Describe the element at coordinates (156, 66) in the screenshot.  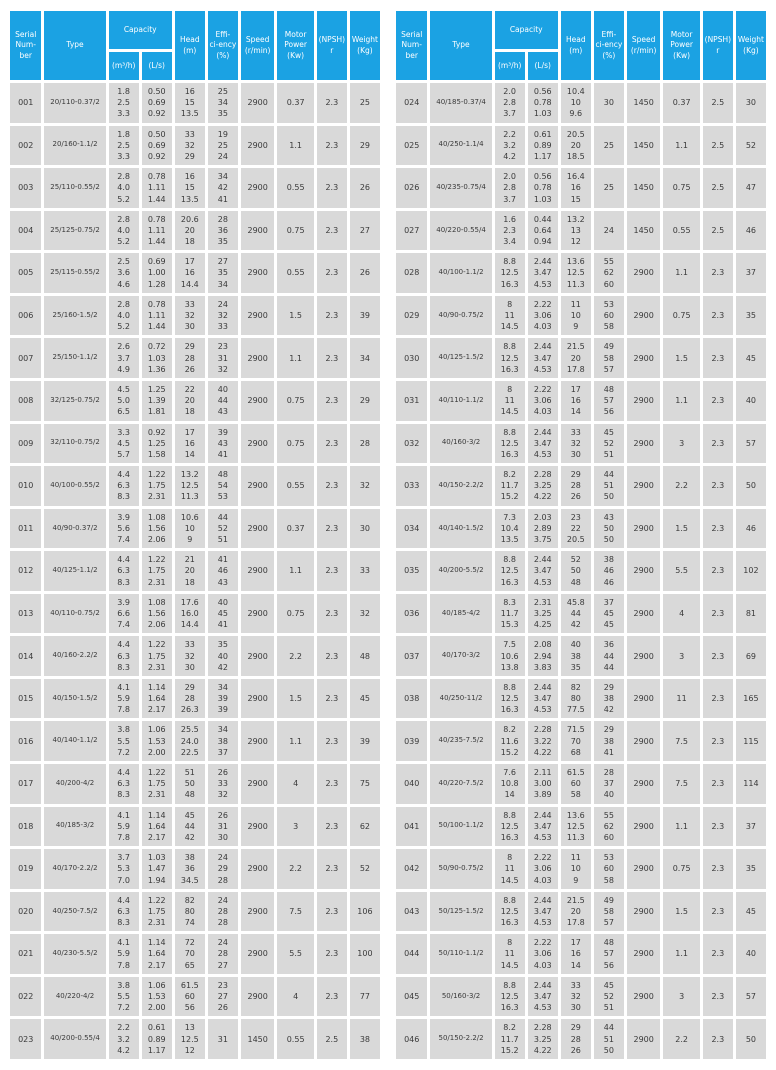
I see `col-header-capacity-ls: (L/s)` at that location.